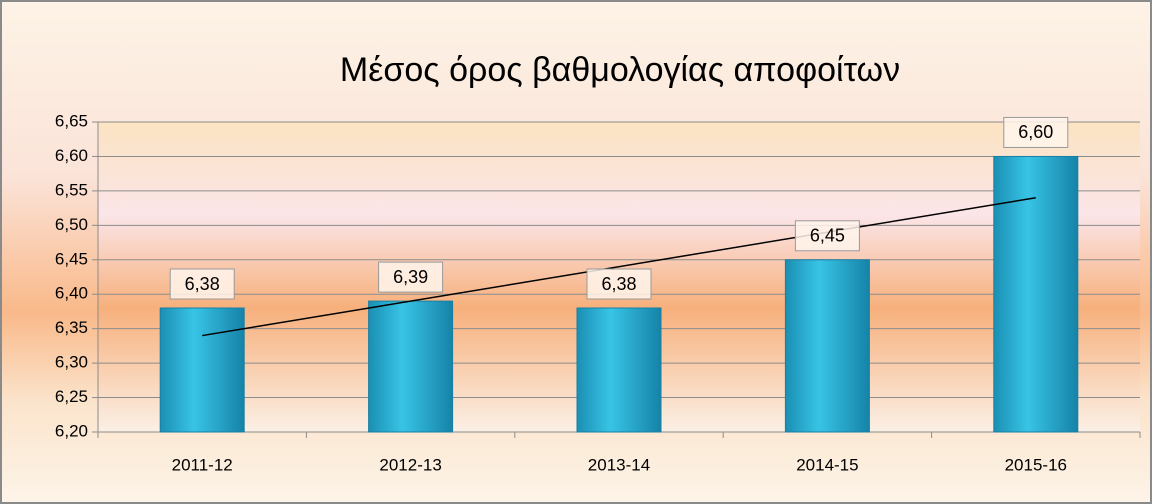 The width and height of the screenshot is (1152, 504). Describe the element at coordinates (71, 224) in the screenshot. I see `y-tick-label: 6,50` at that location.